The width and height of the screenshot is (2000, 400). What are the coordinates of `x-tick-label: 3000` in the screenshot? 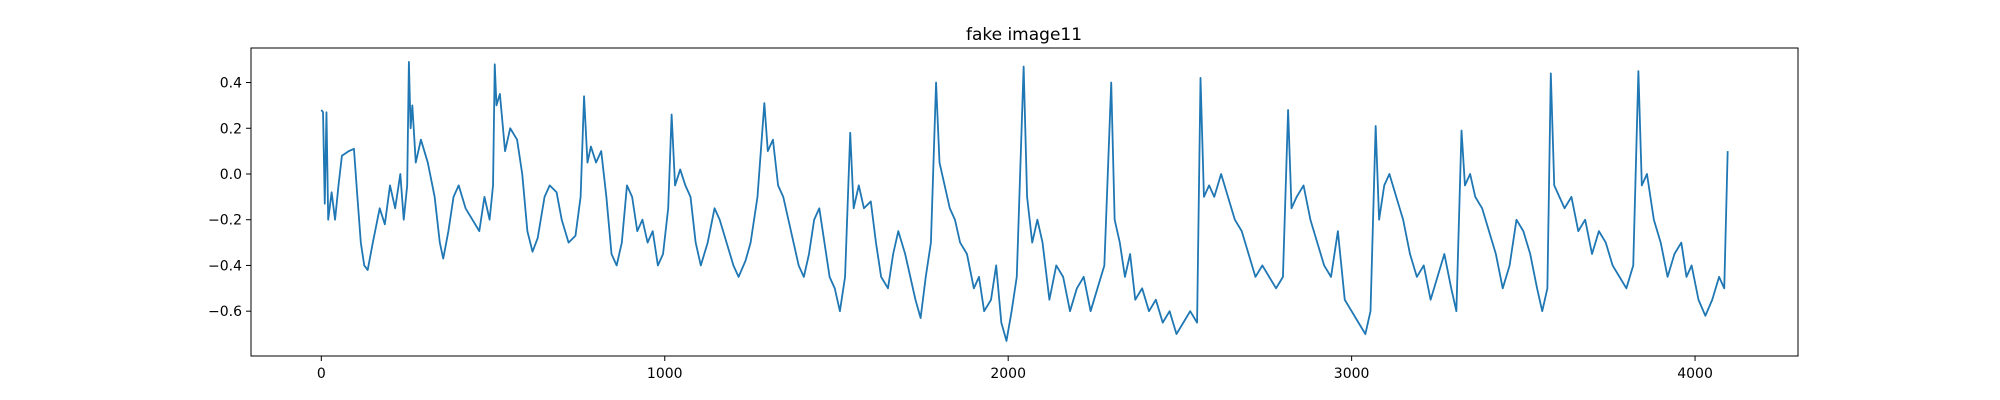 It's located at (1352, 374).